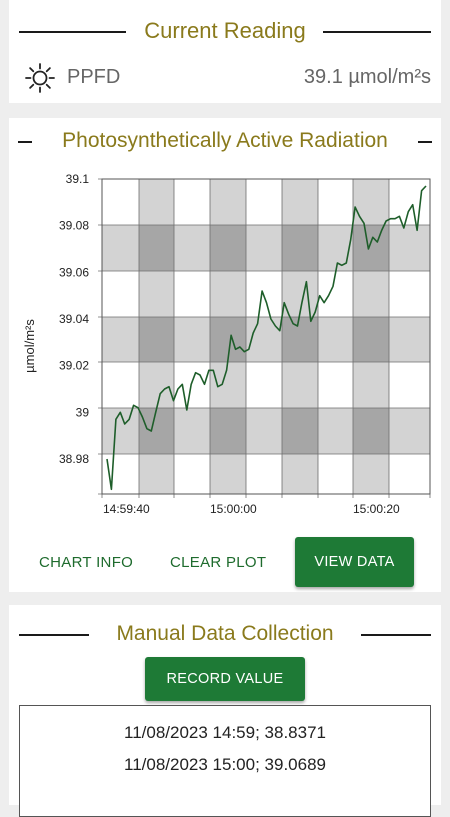 The image size is (450, 817). What do you see at coordinates (74, 226) in the screenshot?
I see `y-tick-label: 39.08` at bounding box center [74, 226].